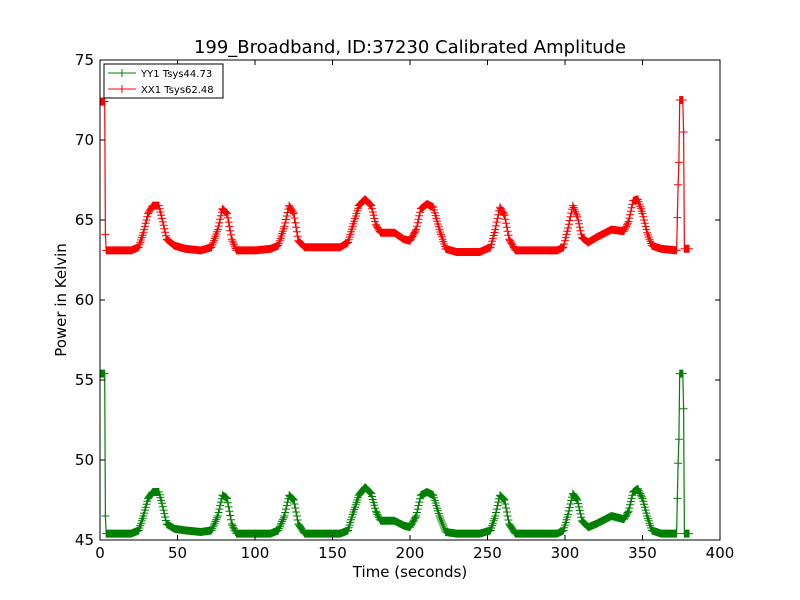 The width and height of the screenshot is (800, 600). I want to click on legend-label-yy1: YY1 Tsys44.73, so click(176, 74).